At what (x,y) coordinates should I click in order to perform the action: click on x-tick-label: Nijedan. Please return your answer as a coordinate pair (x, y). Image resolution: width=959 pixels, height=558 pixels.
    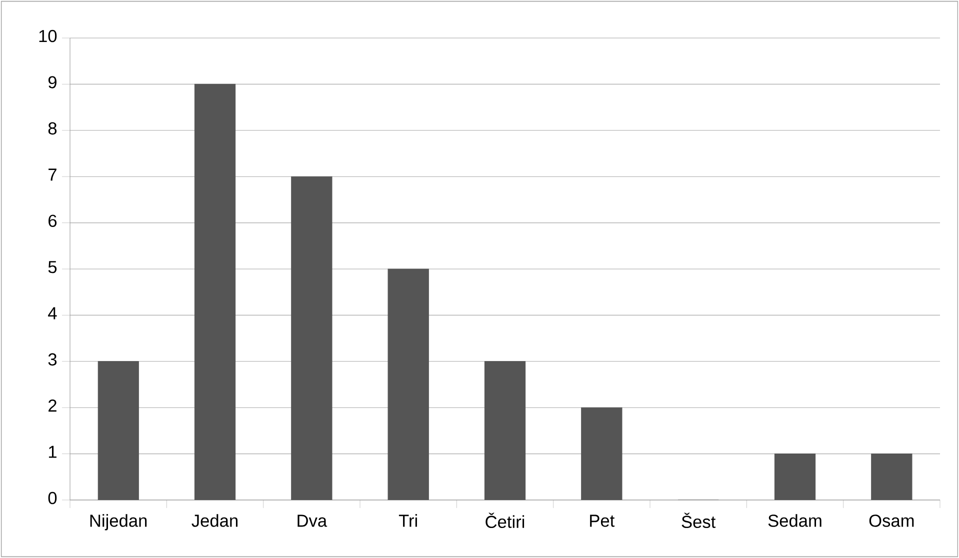
    Looking at the image, I should click on (118, 522).